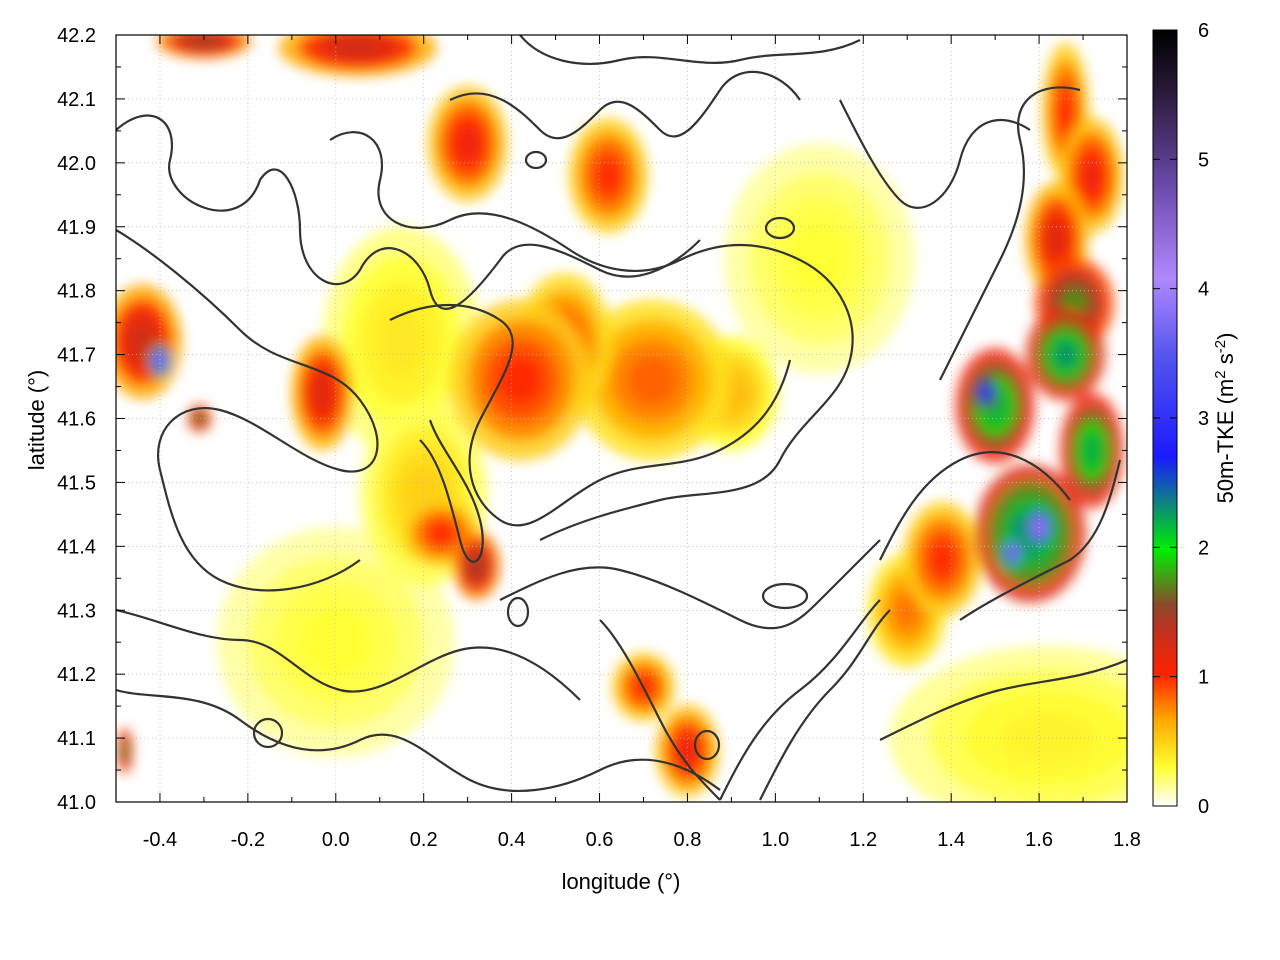 This screenshot has width=1280, height=960. I want to click on colorbar-tick-label: 3, so click(1203, 419).